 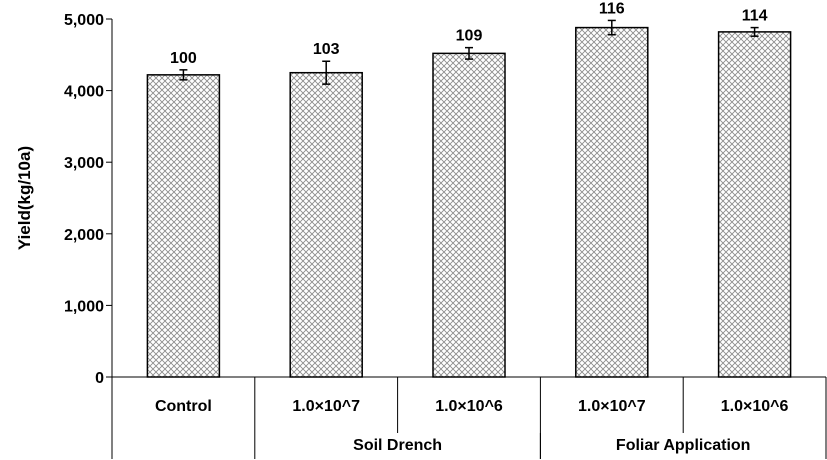 I want to click on error-bars, so click(x=469, y=52).